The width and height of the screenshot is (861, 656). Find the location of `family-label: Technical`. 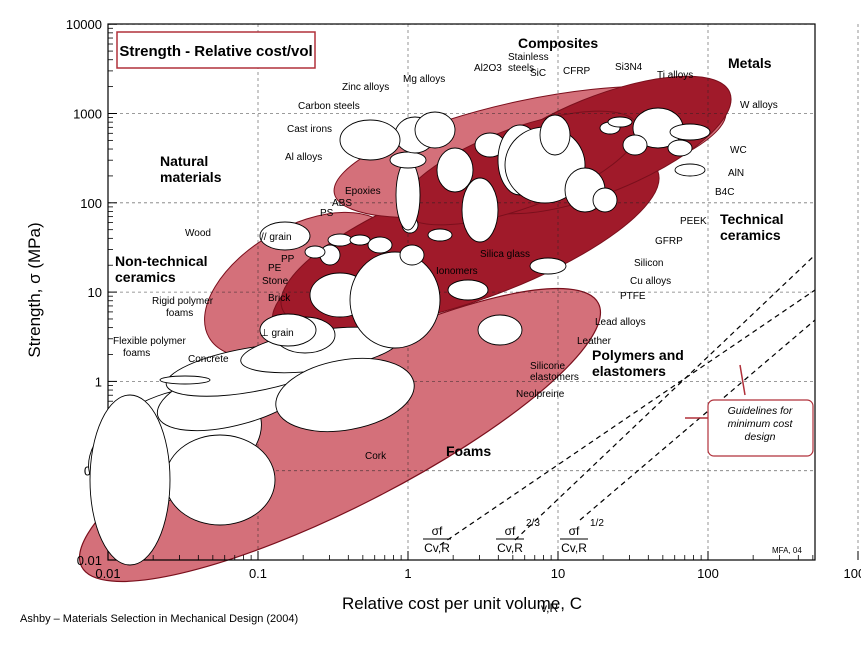

family-label: Technical is located at coordinates (752, 219).